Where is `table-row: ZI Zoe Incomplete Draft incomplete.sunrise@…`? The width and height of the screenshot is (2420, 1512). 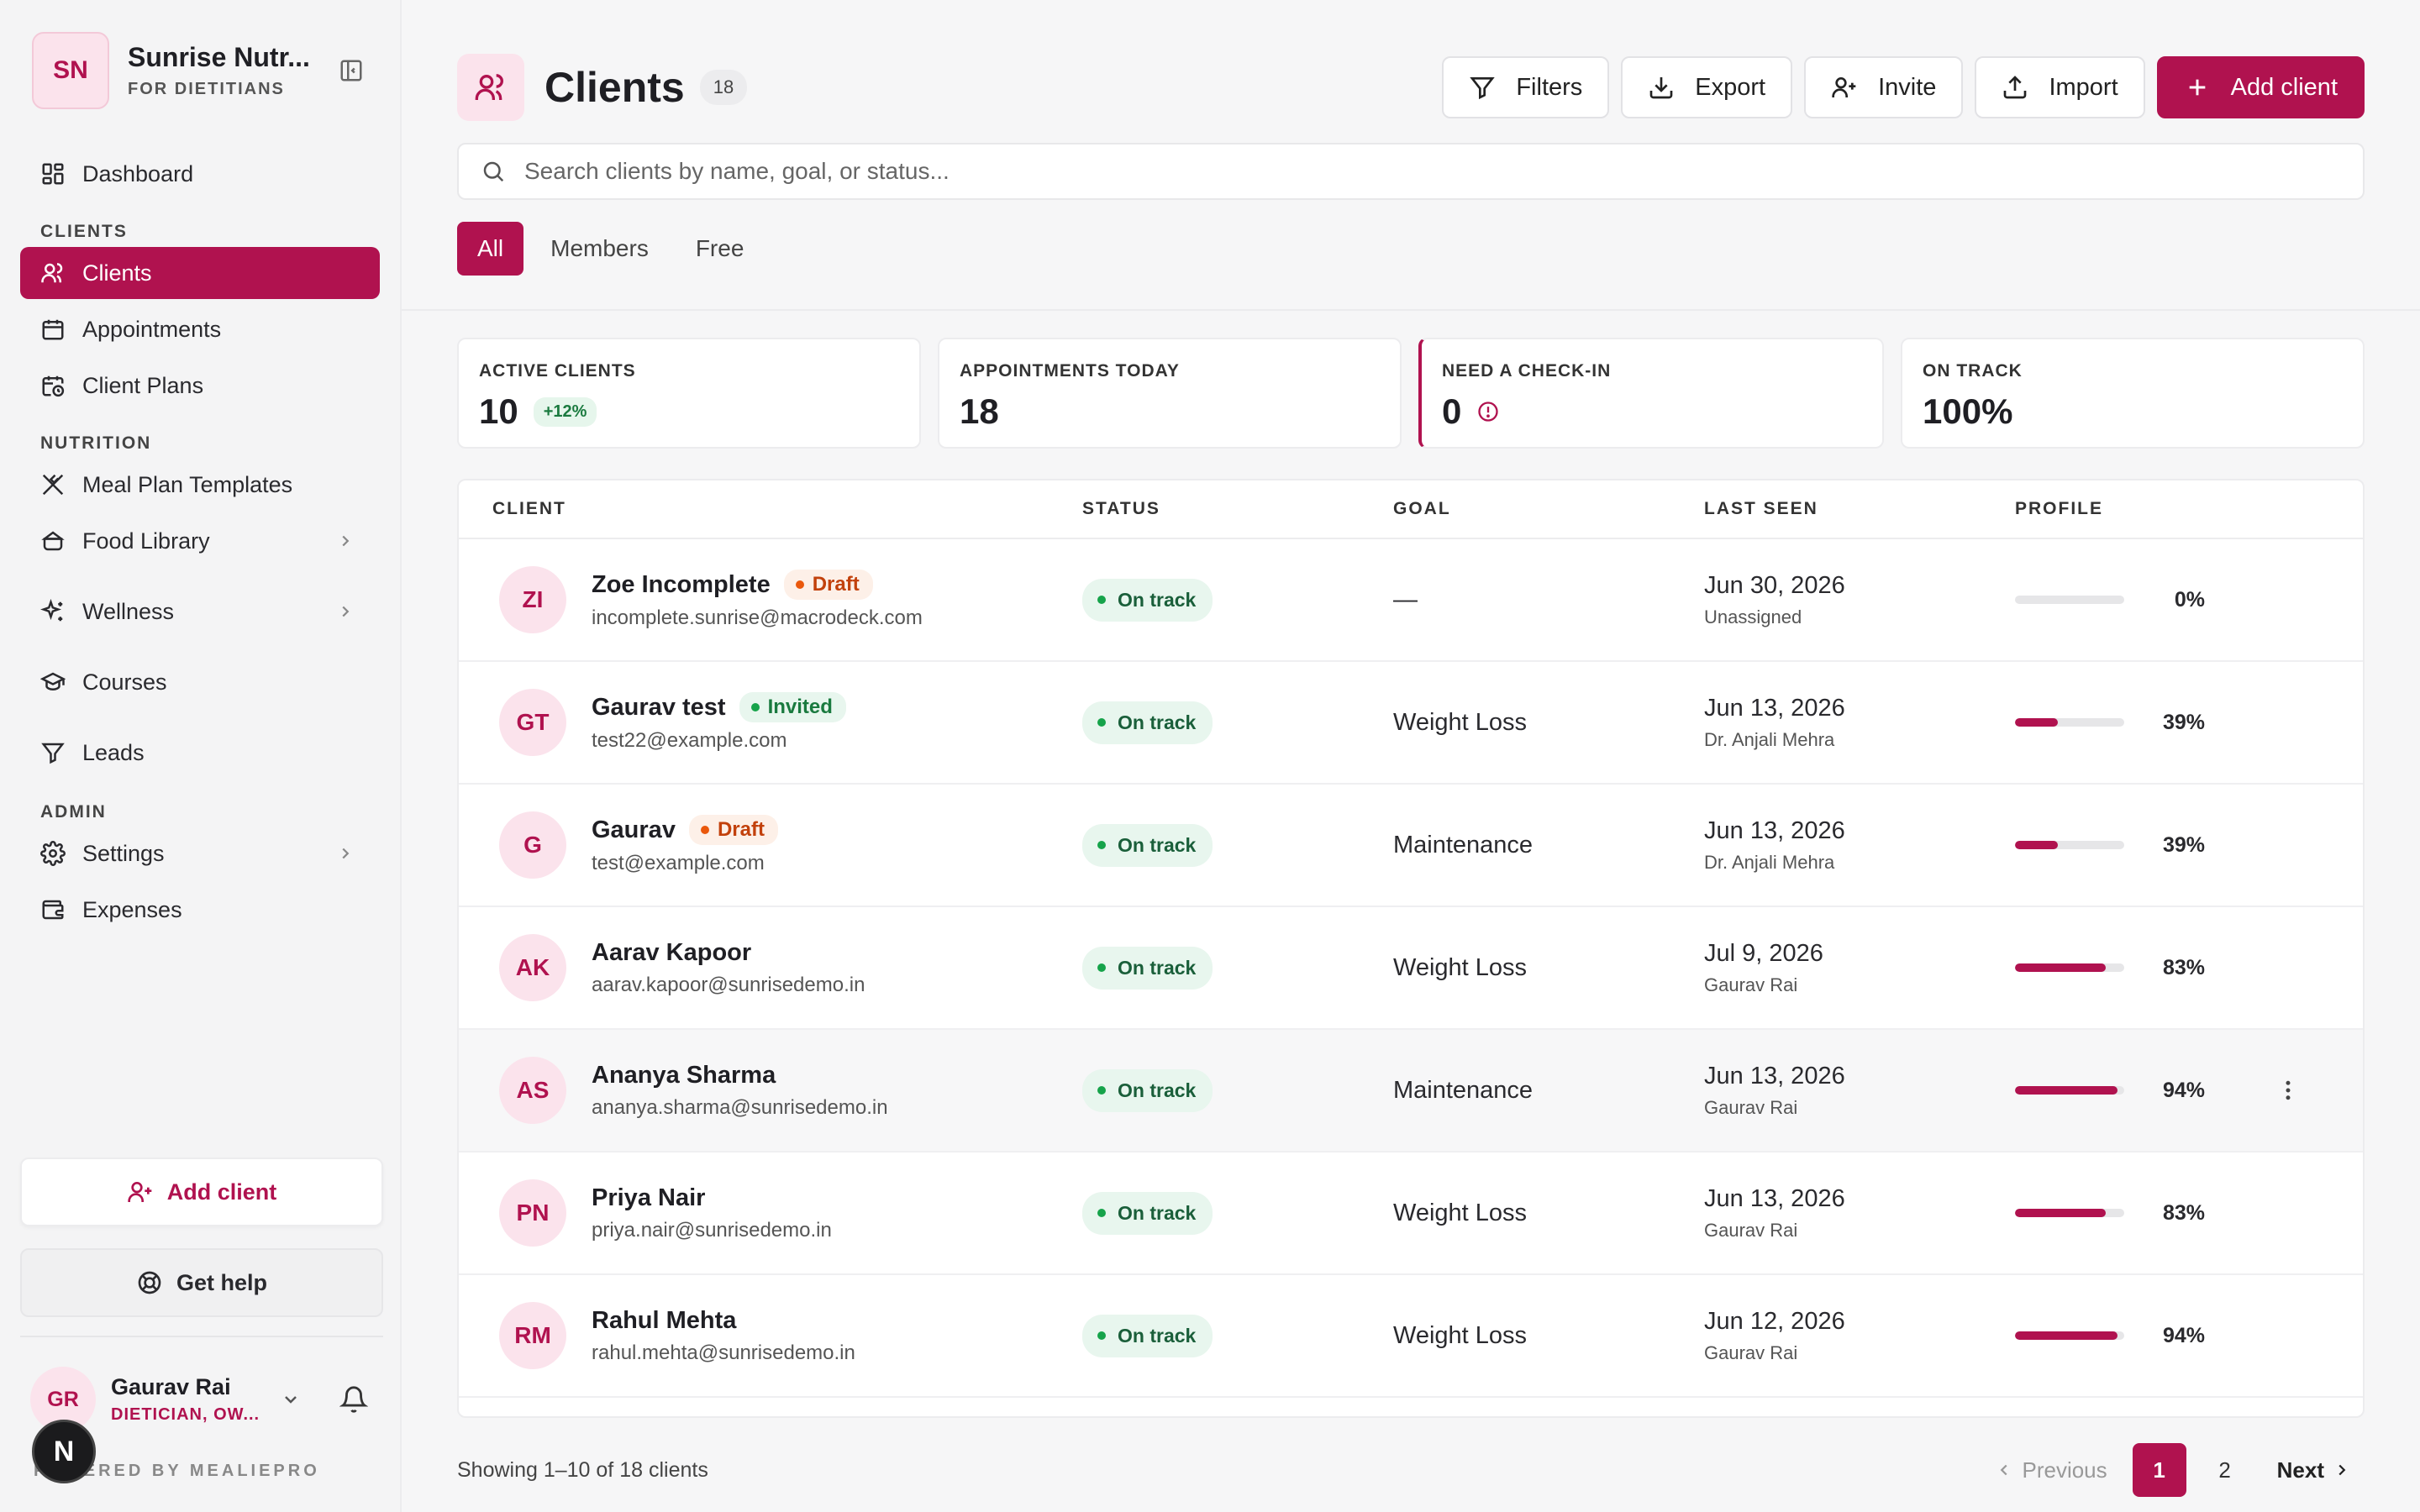 table-row: ZI Zoe Incomplete Draft incomplete.sunrise@… is located at coordinates (1411, 600).